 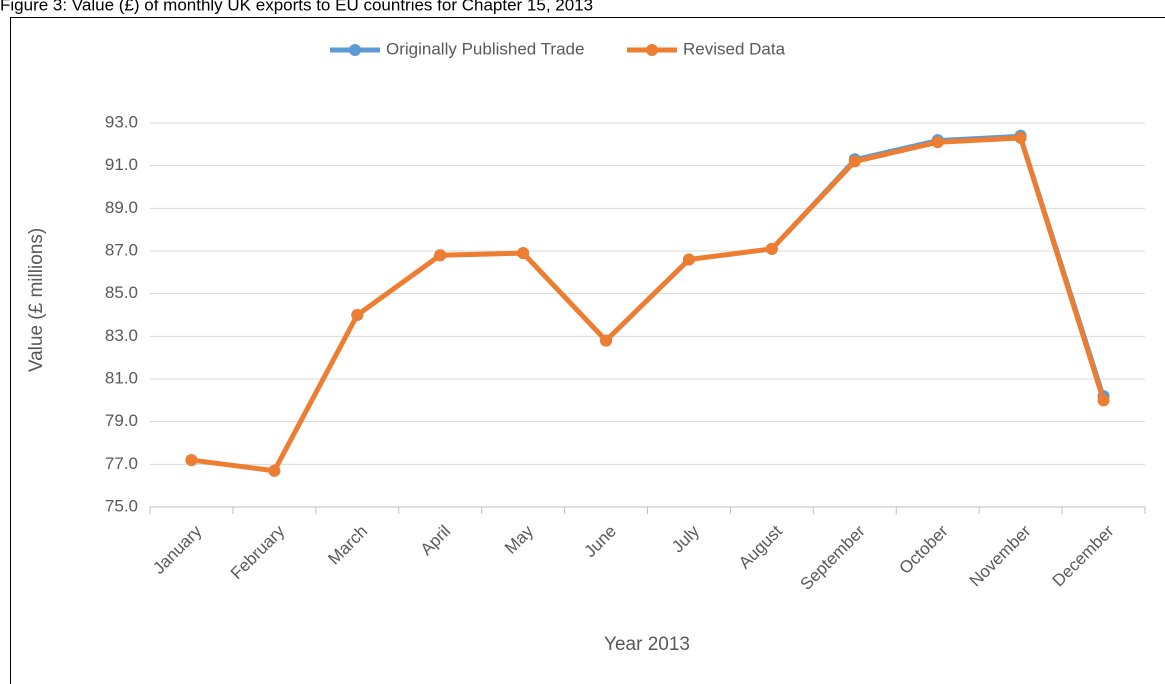 What do you see at coordinates (924, 549) in the screenshot?
I see `x-tick-label: October` at bounding box center [924, 549].